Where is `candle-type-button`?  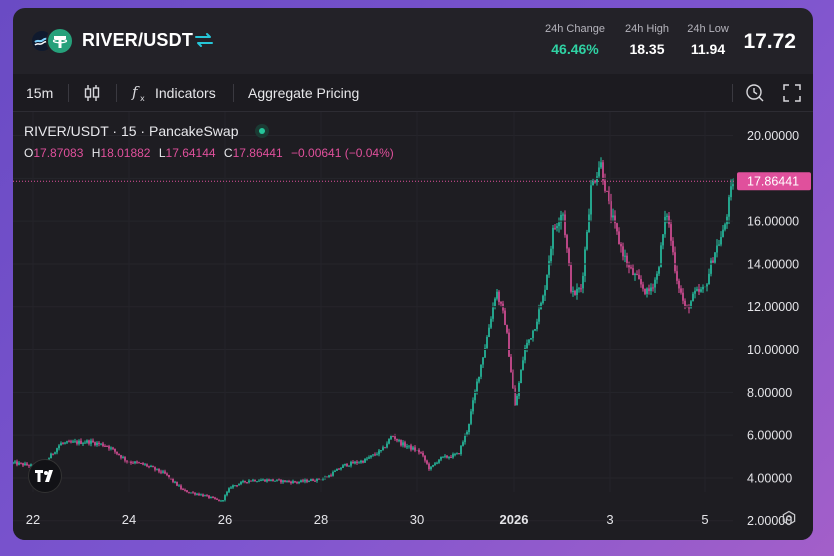
candle-type-button is located at coordinates (92, 93).